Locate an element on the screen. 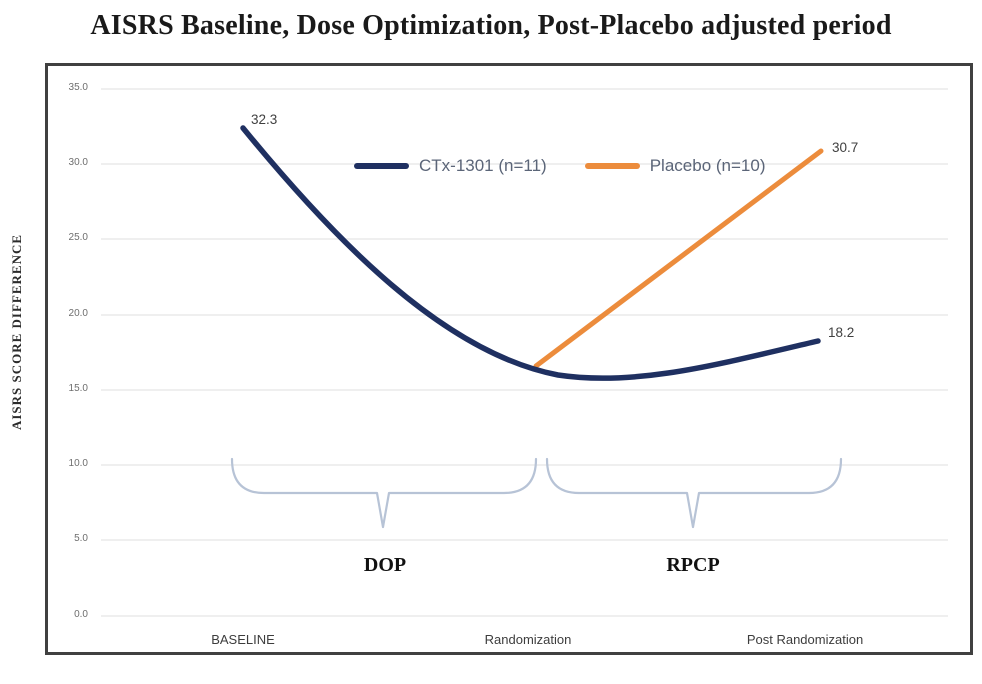 The width and height of the screenshot is (982, 684). legend: CTx-1301 (n=11) Placebo (n=10) is located at coordinates (560, 166).